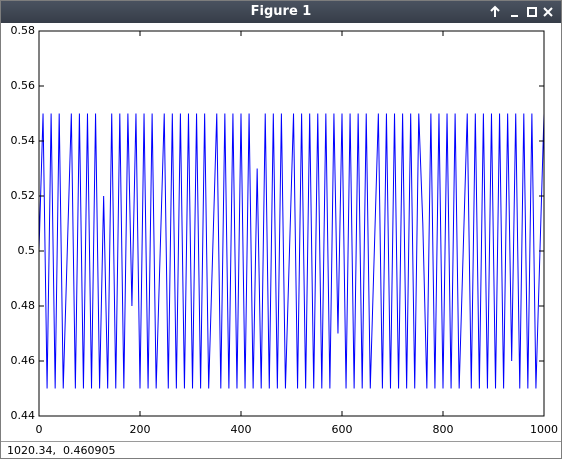  What do you see at coordinates (23, 30) in the screenshot?
I see `y-tick-label: 0.58` at bounding box center [23, 30].